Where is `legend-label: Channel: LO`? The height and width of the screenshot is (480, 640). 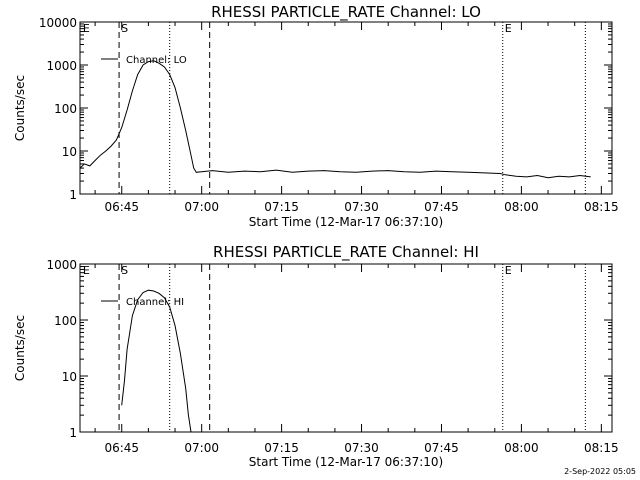
legend-label: Channel: LO is located at coordinates (156, 60).